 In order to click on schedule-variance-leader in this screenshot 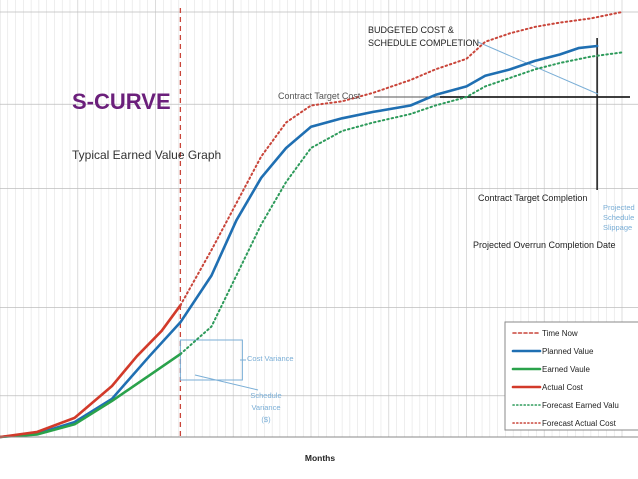, I will do `click(226, 382)`.